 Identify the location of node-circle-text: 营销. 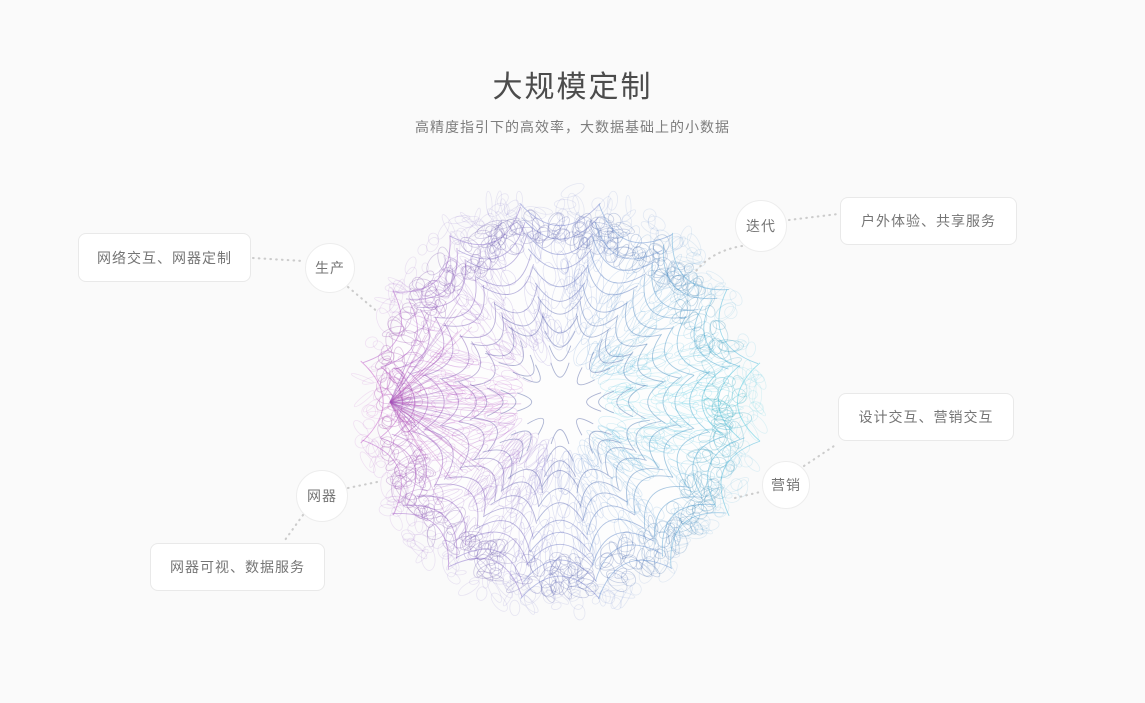
(786, 485).